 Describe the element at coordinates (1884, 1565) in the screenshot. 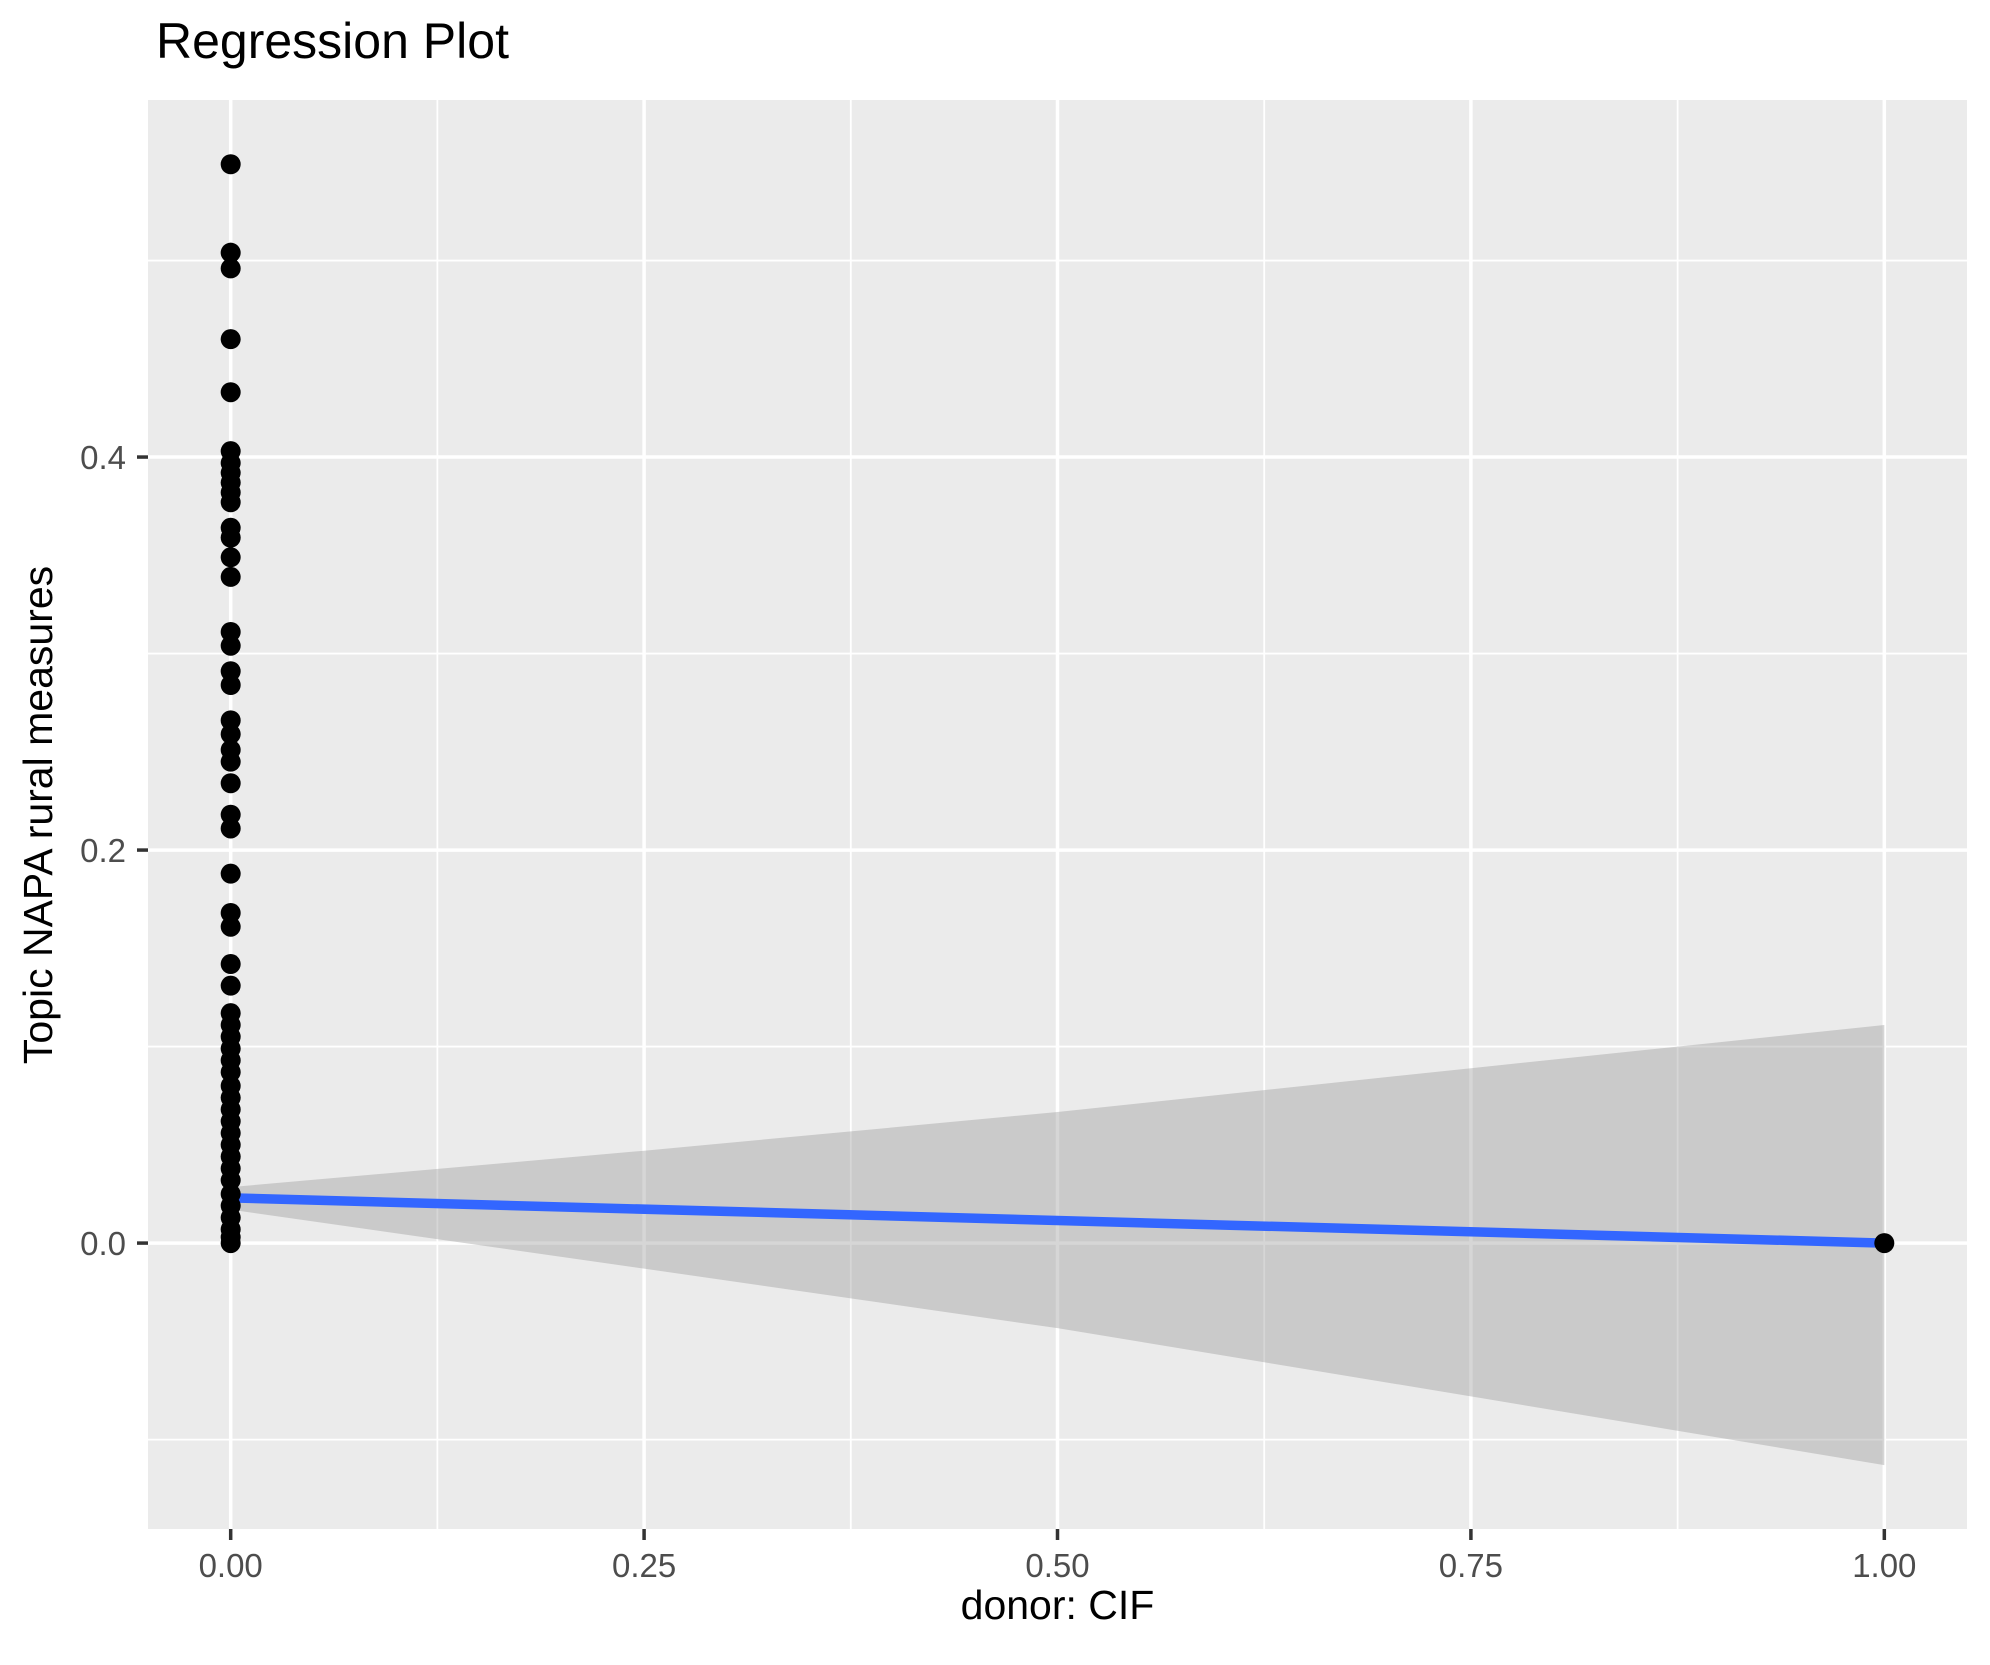

I see `x-tick-label: 1.00` at that location.